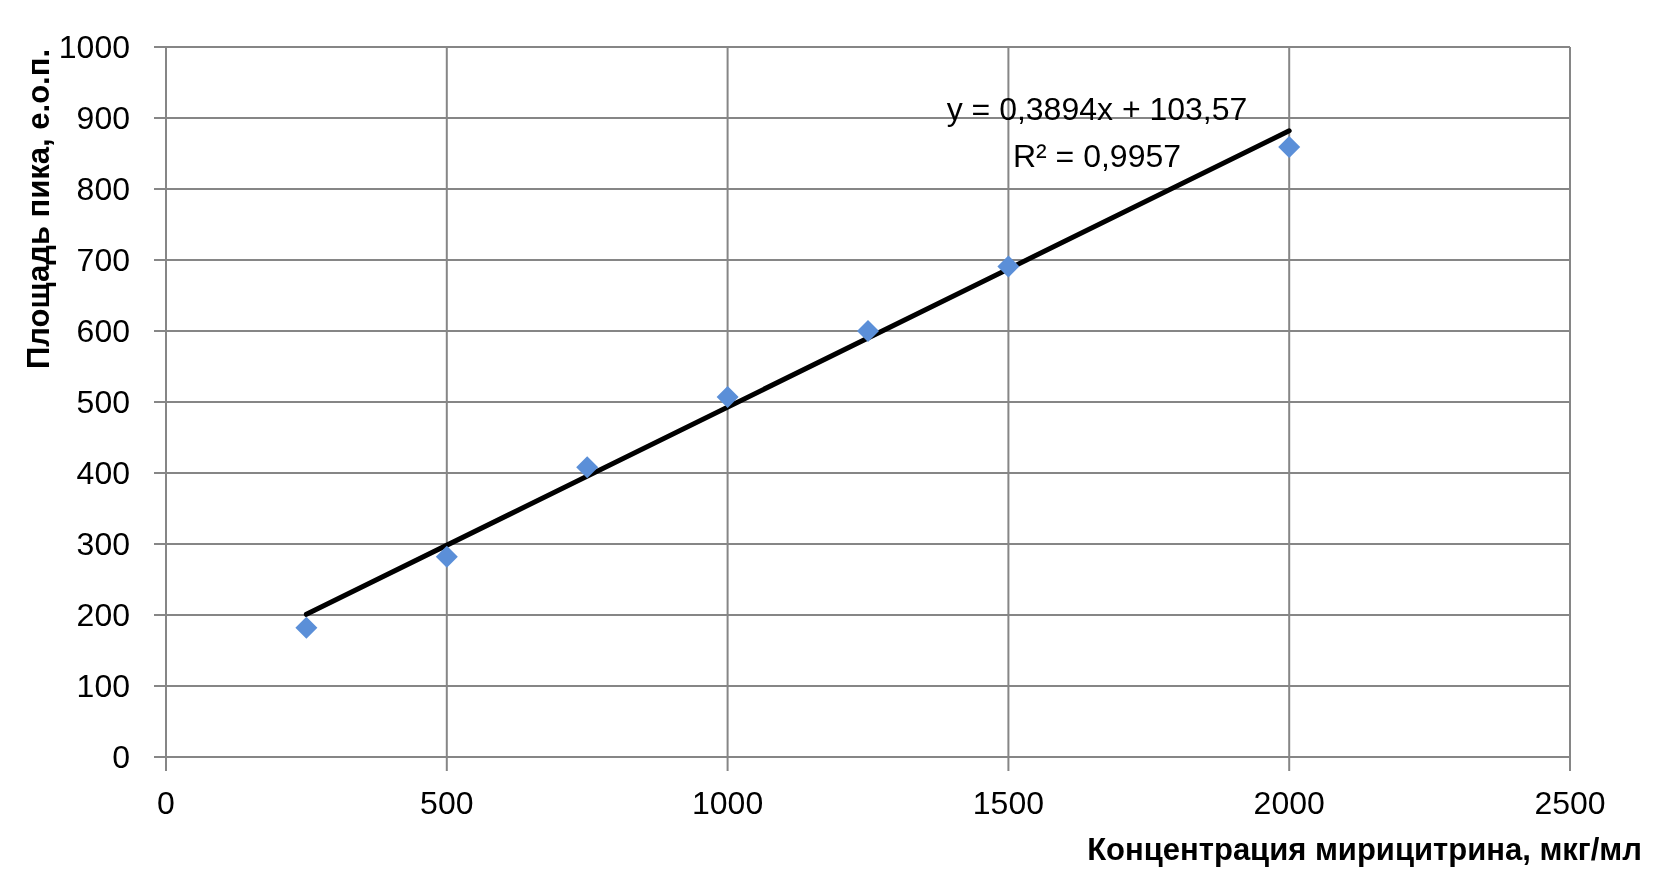 The image size is (1663, 893). I want to click on annotation: R² = 0,9957, so click(1097, 156).